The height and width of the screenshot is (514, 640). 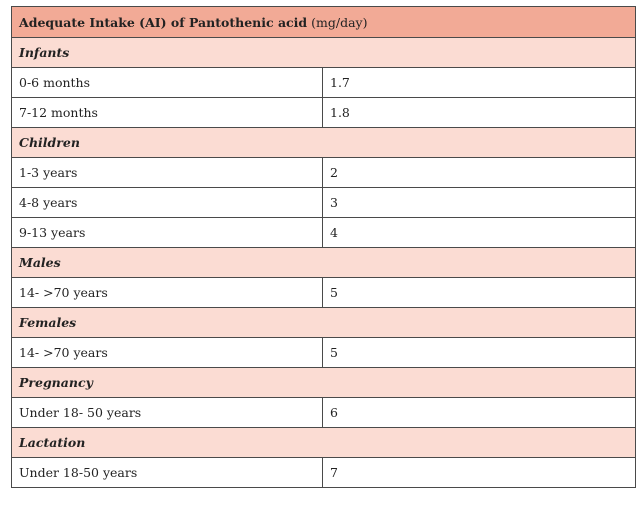 What do you see at coordinates (167, 82) in the screenshot?
I see `age-cell: 0-6 months` at bounding box center [167, 82].